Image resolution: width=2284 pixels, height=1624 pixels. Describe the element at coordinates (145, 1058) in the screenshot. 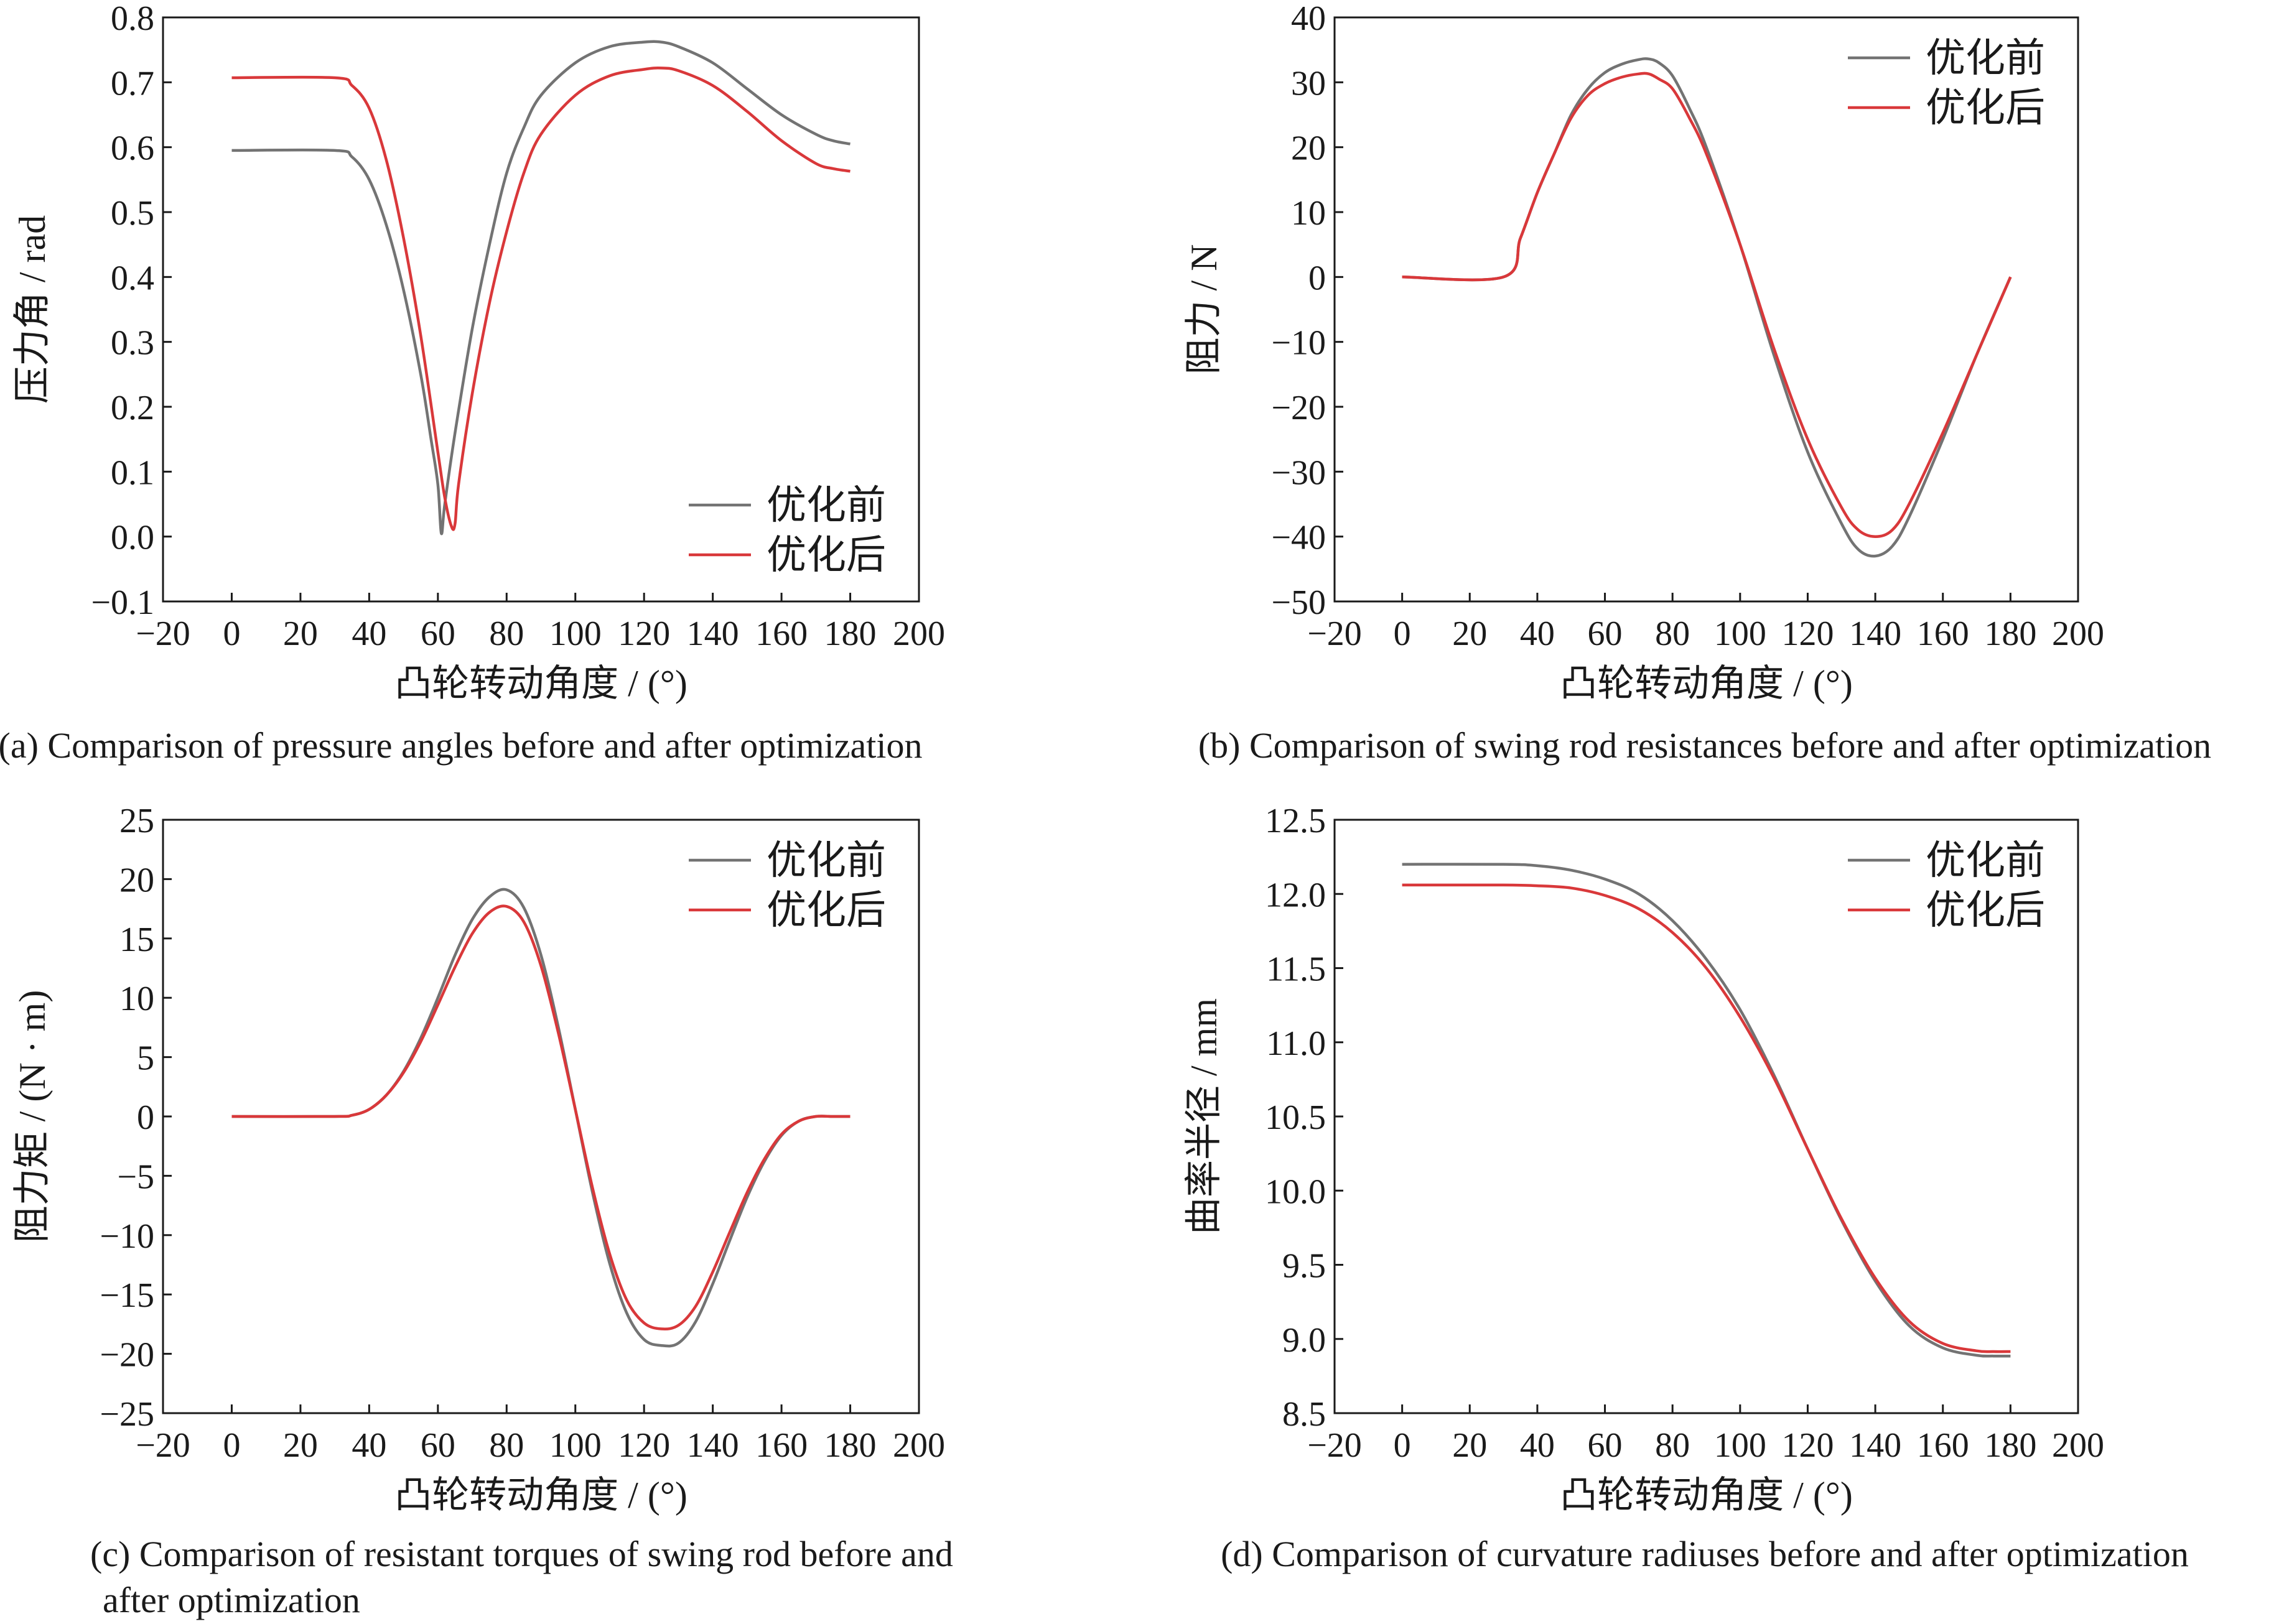

I see `y-tick-label: 5` at that location.